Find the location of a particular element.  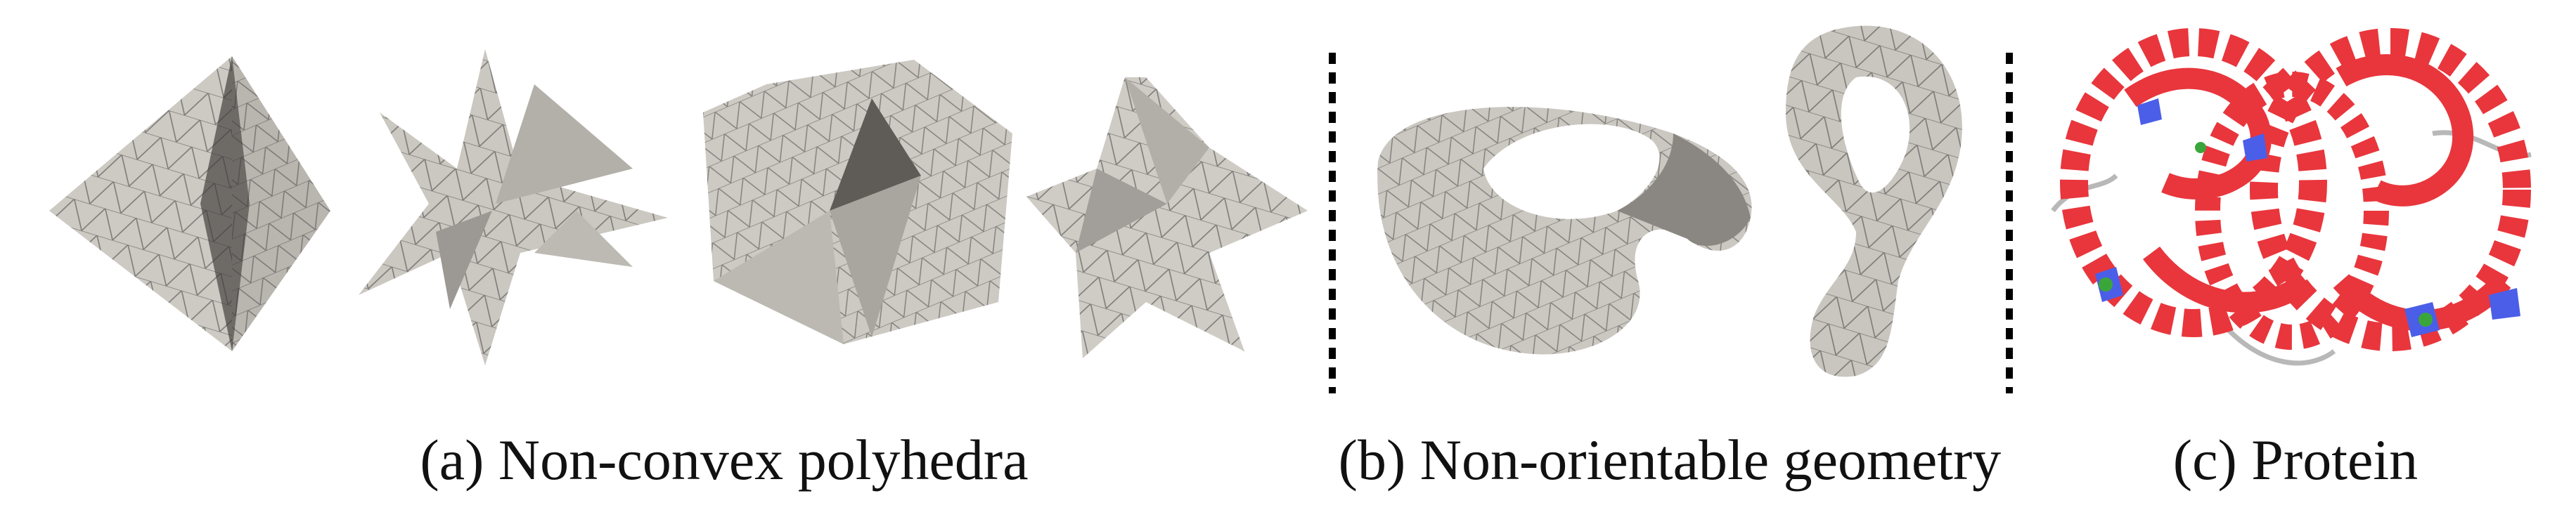

polyhedron-dented-cube is located at coordinates (857, 202).